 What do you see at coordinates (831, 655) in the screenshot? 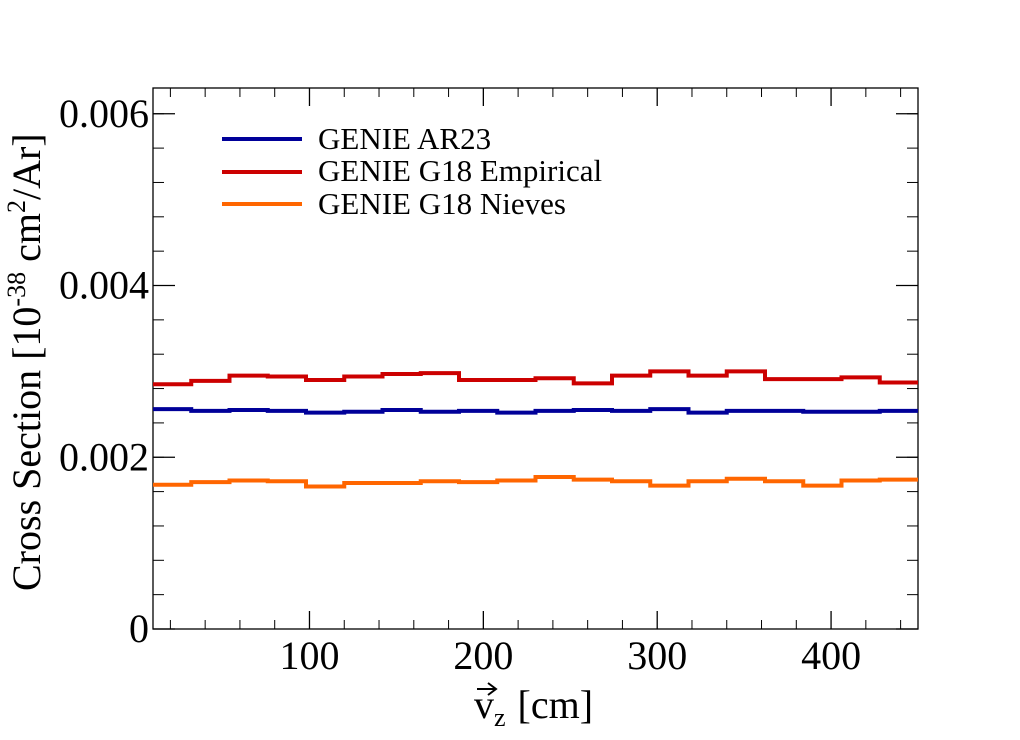
I see `x-tick-label: 400` at bounding box center [831, 655].